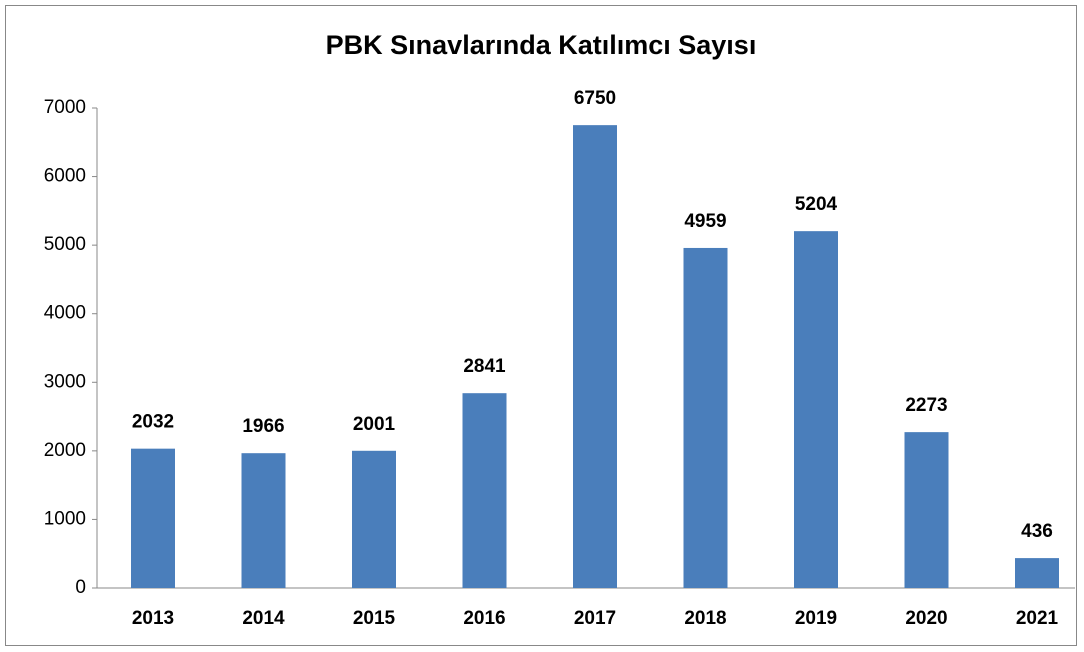 This screenshot has height=652, width=1084. Describe the element at coordinates (484, 618) in the screenshot. I see `x-tick-label: 2016` at that location.